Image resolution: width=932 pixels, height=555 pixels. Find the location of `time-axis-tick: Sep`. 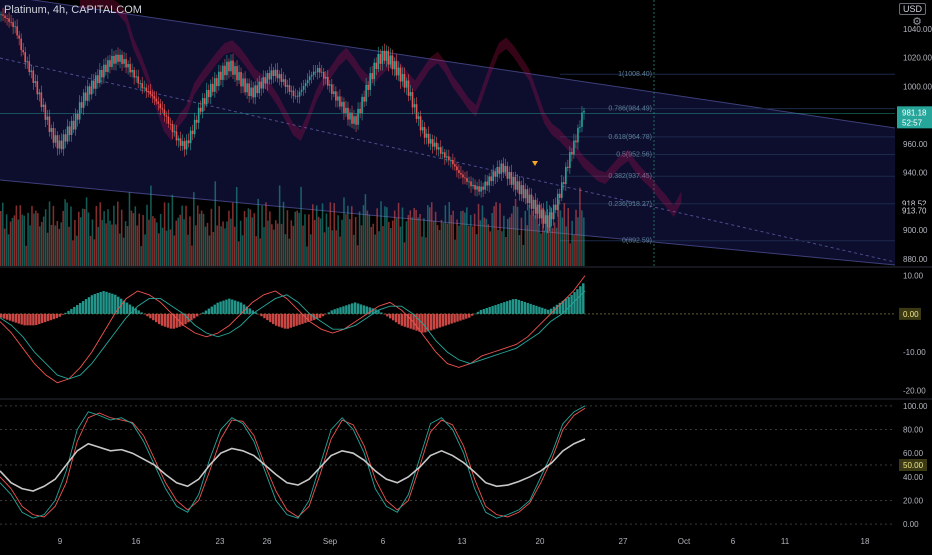

time-axis-tick: Sep is located at coordinates (330, 541).